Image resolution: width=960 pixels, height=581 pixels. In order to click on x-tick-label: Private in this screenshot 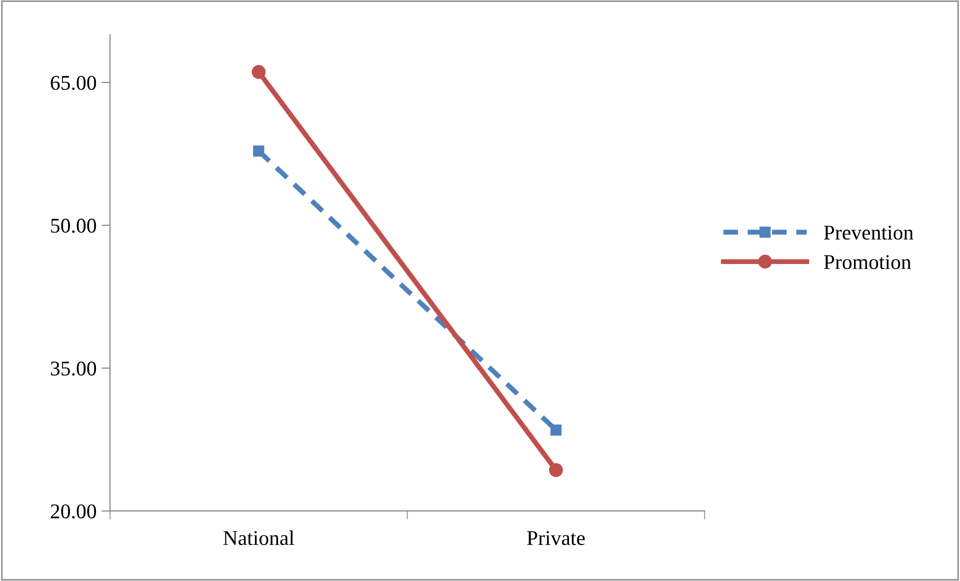, I will do `click(556, 538)`.